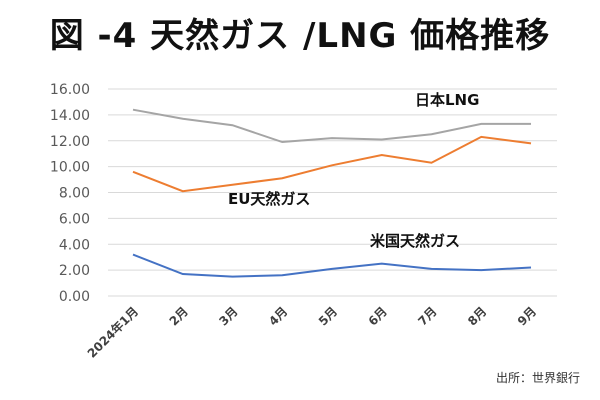 This screenshot has height=400, width=600. Describe the element at coordinates (70, 168) in the screenshot. I see `y-tick-label: 10.00` at that location.